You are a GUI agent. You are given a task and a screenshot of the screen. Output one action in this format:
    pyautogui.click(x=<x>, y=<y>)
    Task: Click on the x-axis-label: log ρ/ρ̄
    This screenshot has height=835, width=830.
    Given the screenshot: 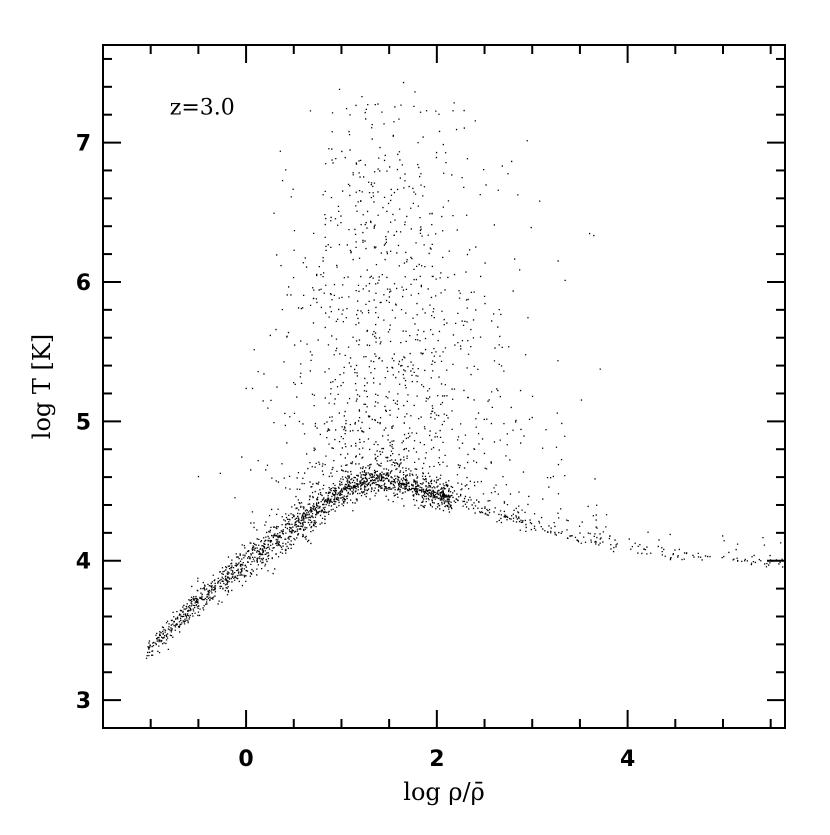 What is the action you would take?
    pyautogui.click(x=443, y=792)
    